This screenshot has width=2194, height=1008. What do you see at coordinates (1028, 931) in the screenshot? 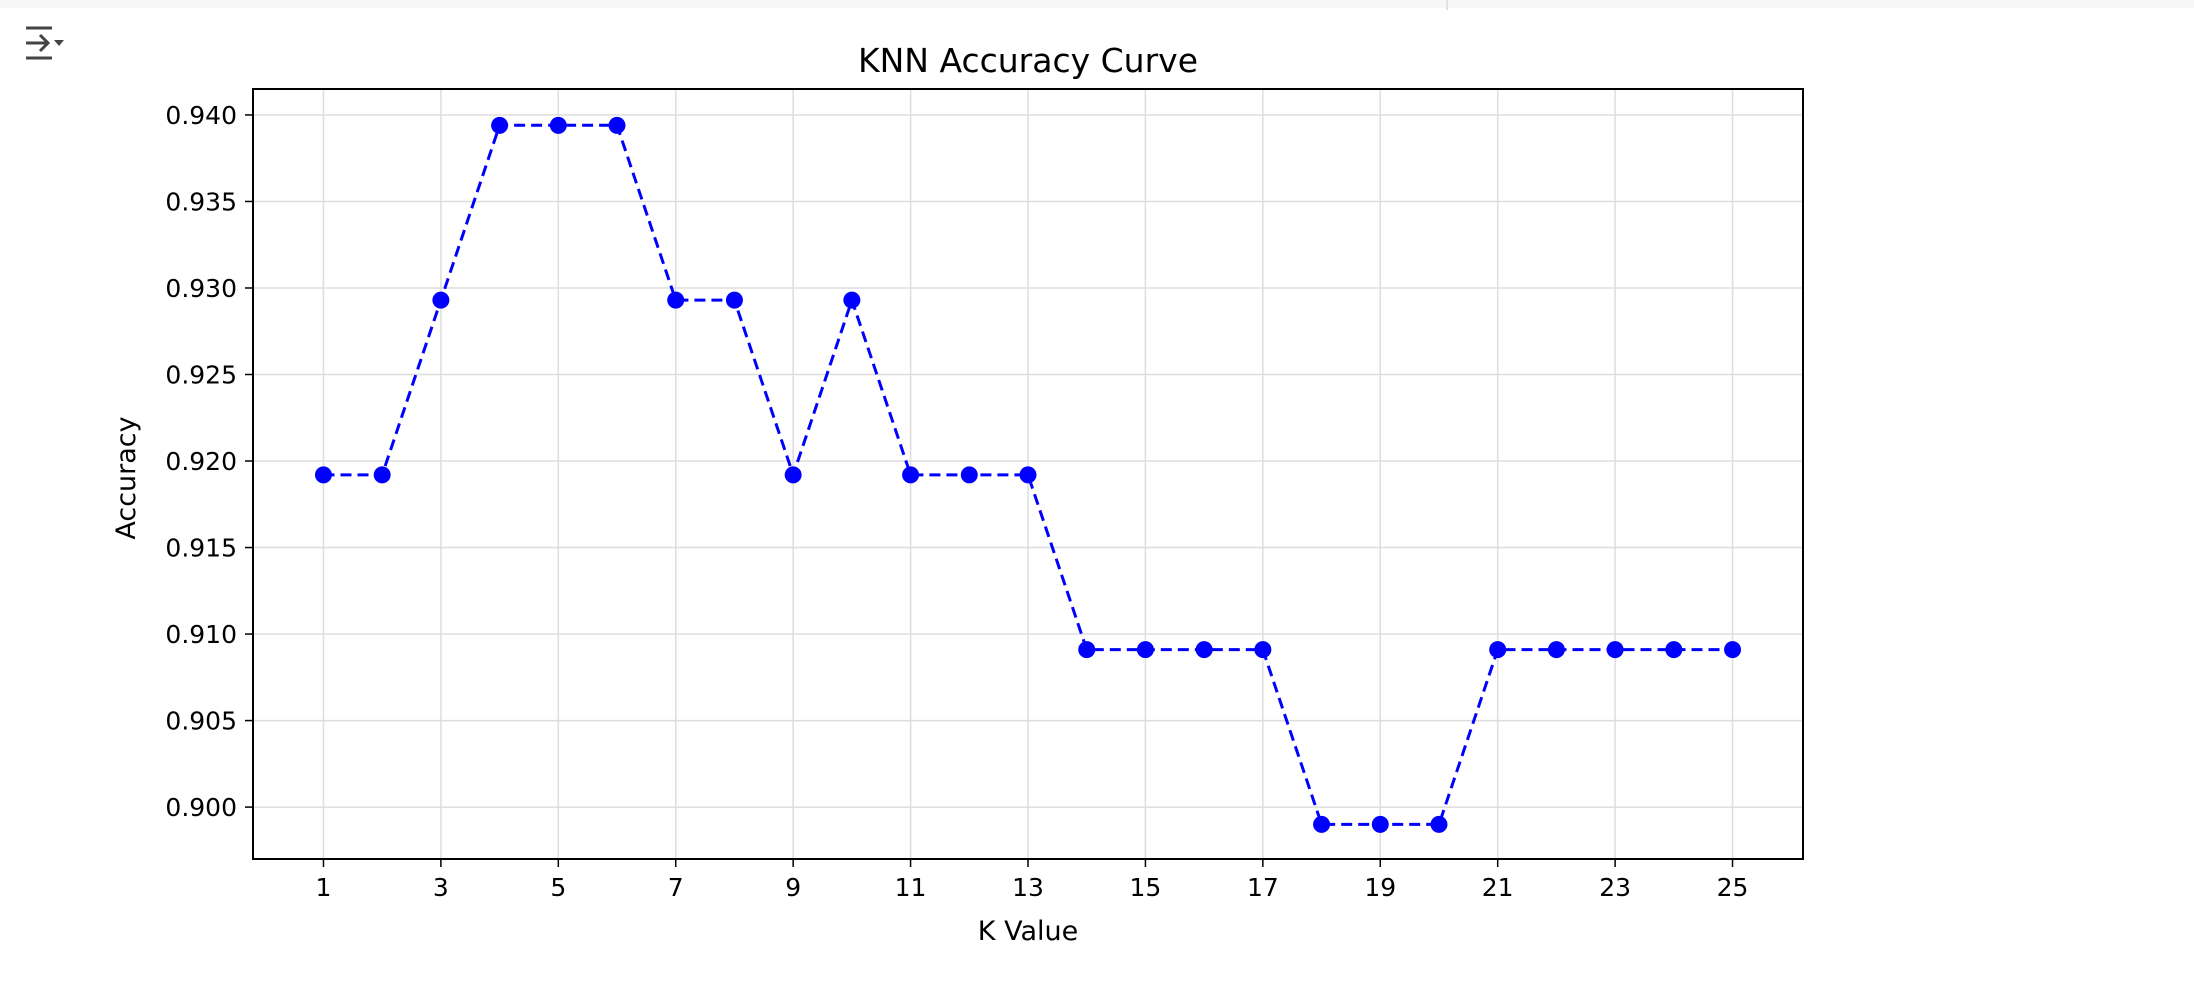
I see `x-axis-label: K Value` at bounding box center [1028, 931].